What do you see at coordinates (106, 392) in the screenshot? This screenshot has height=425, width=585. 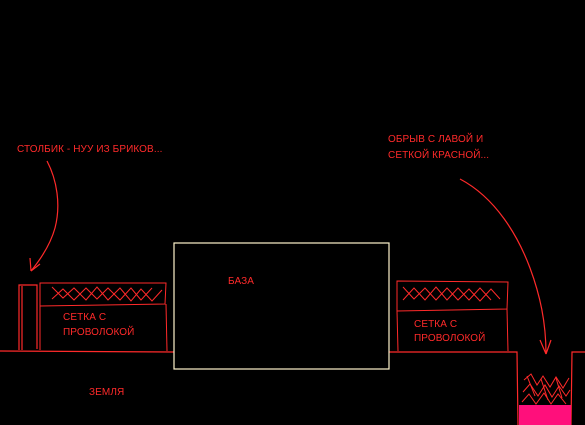 I see `ground-label: ЗЕМЛЯ` at bounding box center [106, 392].